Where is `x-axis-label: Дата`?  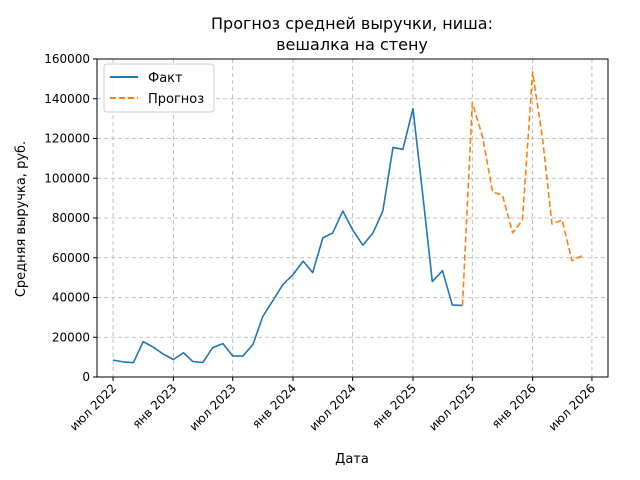 x-axis-label: Дата is located at coordinates (352, 459).